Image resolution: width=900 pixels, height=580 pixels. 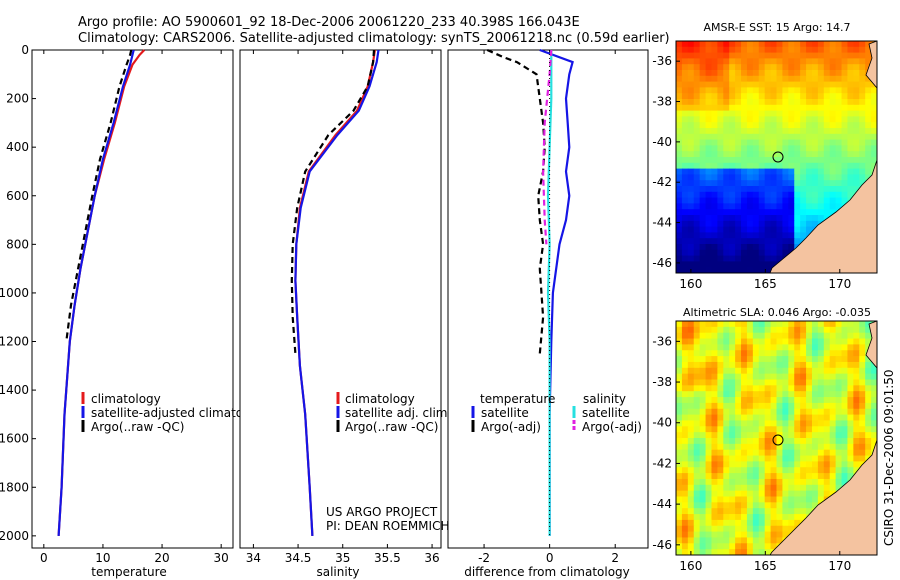 What do you see at coordinates (604, 399) in the screenshot?
I see `legend-salinity-heading: salinity` at bounding box center [604, 399].